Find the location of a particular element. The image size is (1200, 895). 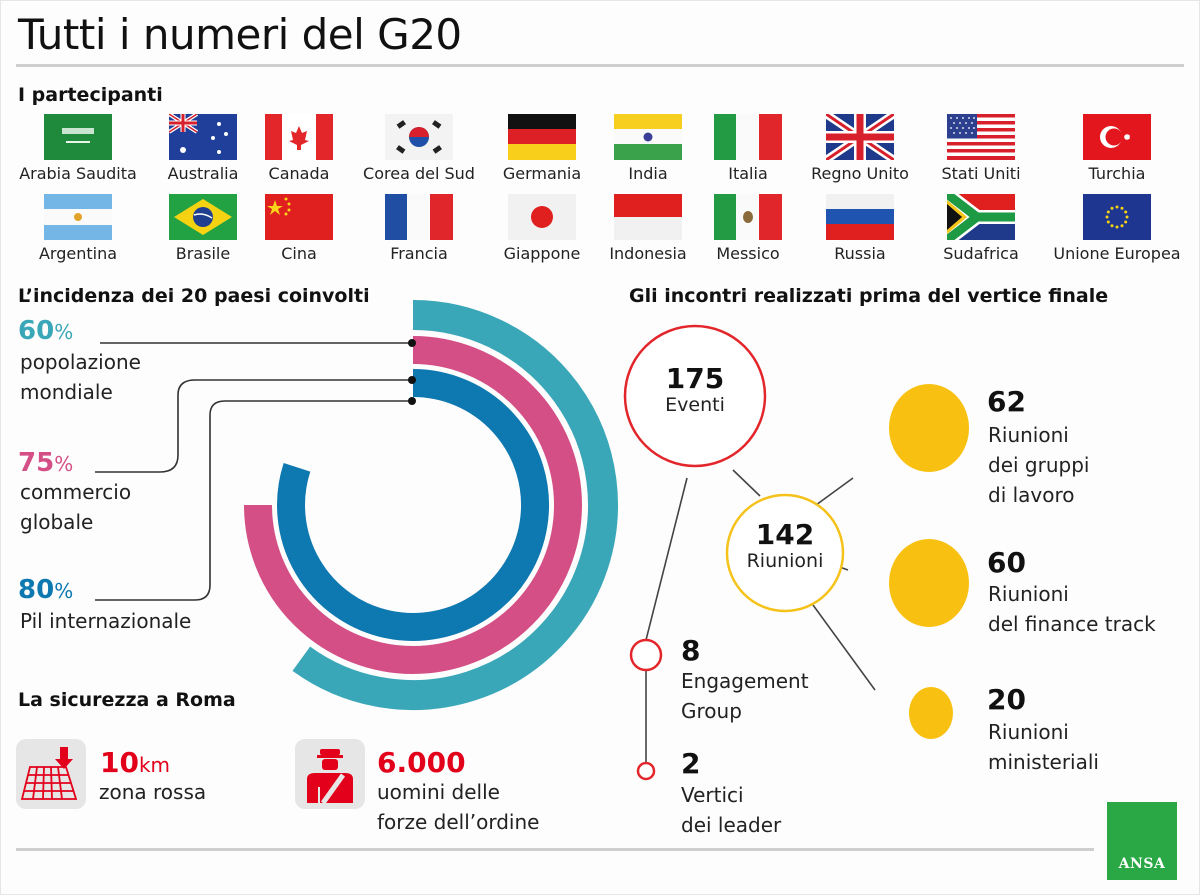

ministerial-label: Riunioni ministeriali is located at coordinates (1043, 747).